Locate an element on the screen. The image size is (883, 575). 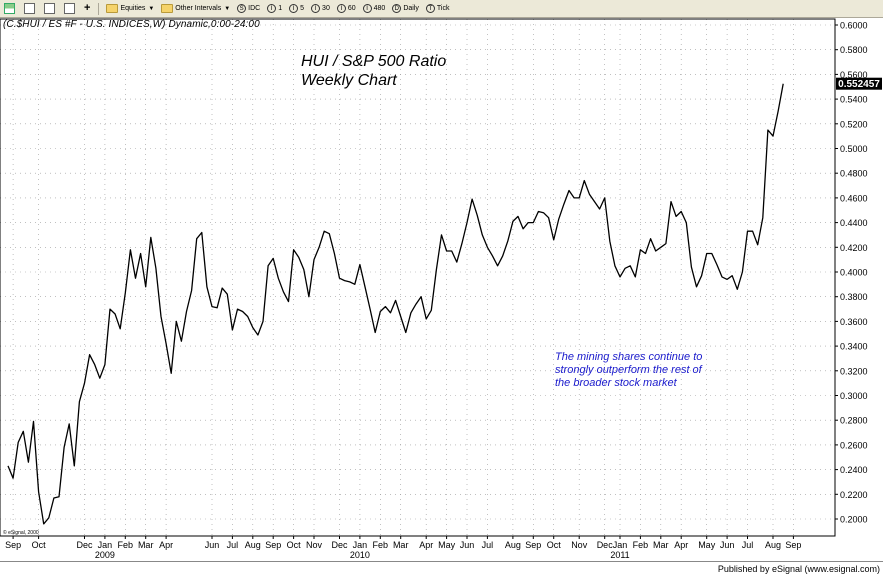
year-label: 2010 is located at coordinates (360, 555).